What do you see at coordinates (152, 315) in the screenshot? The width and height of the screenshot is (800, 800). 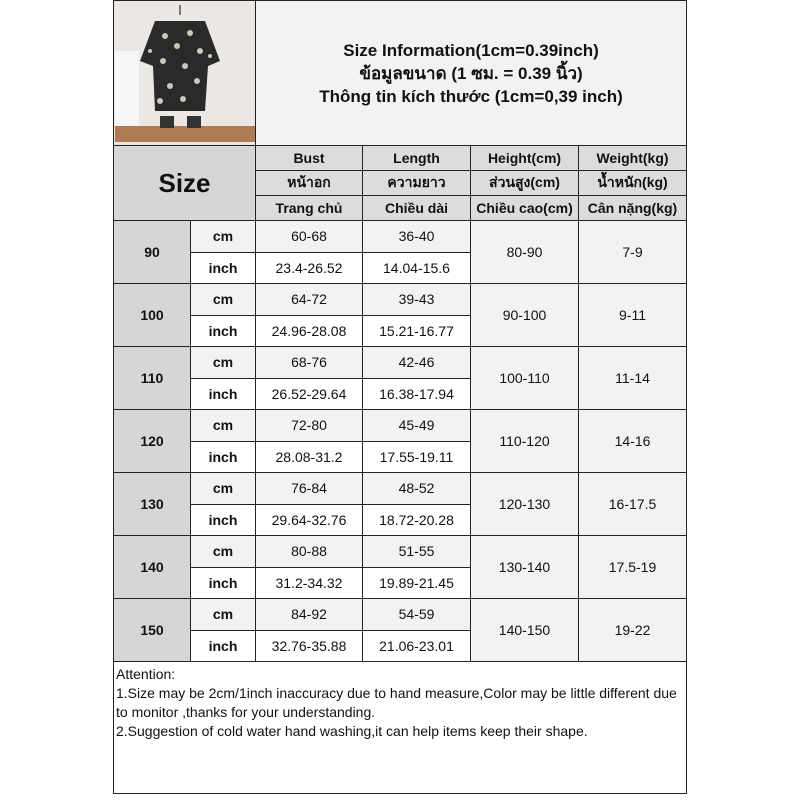 I see `size-value: 100` at bounding box center [152, 315].